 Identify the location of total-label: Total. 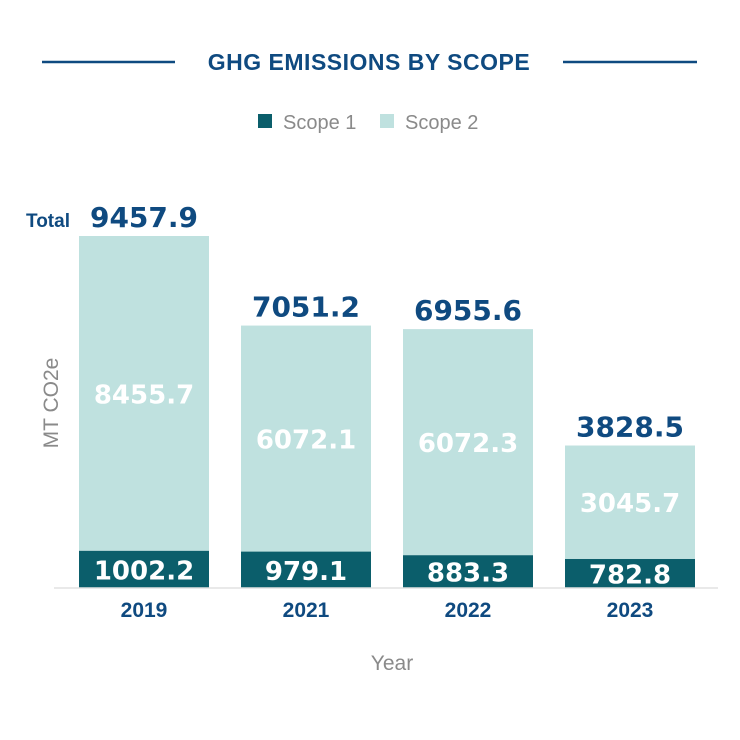
(48, 221).